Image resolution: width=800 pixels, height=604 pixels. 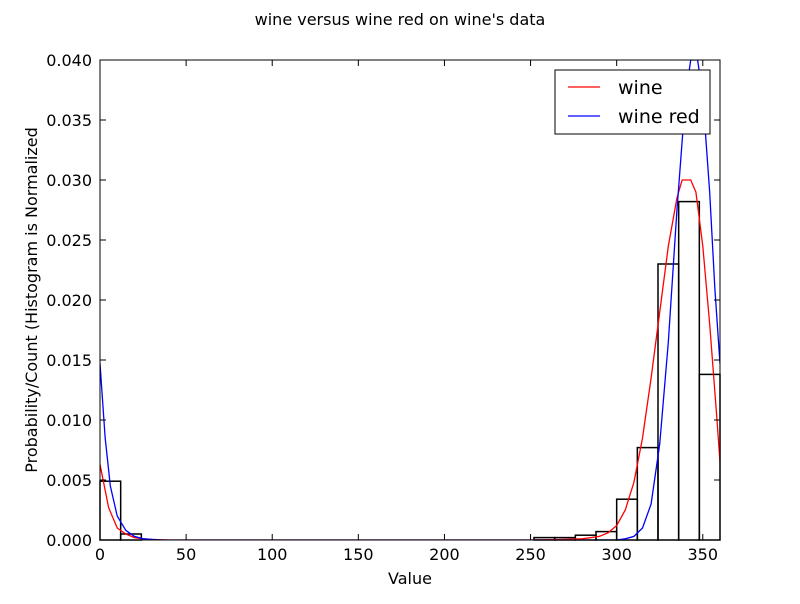 I want to click on y-tick-label: 0.005, so click(x=69, y=480).